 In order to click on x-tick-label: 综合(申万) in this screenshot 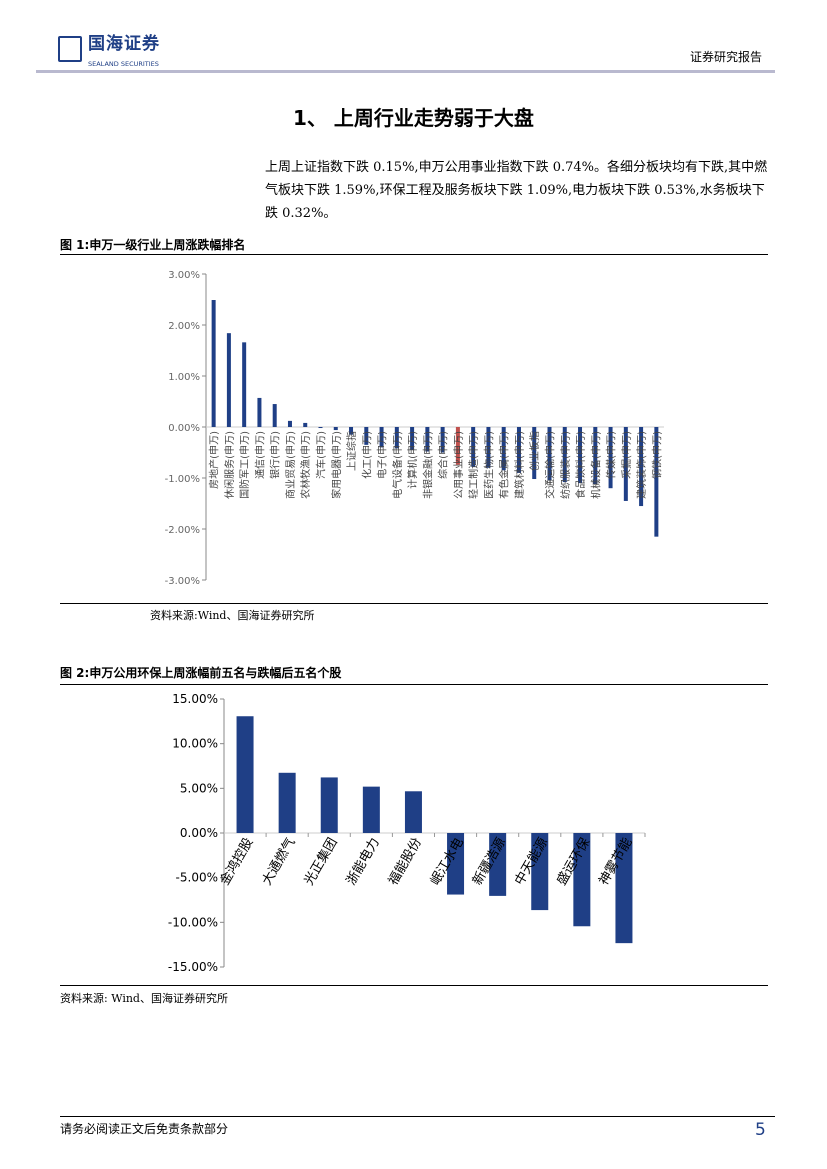, I will do `click(443, 455)`.